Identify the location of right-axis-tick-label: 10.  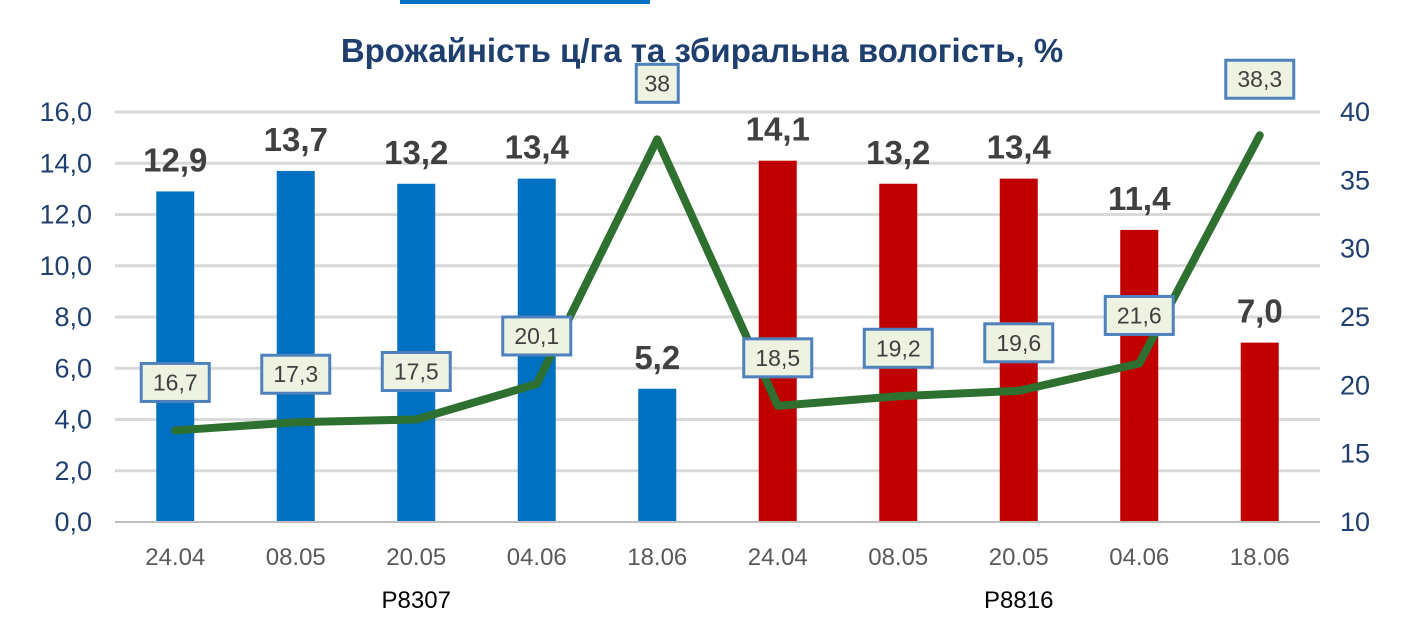
(1355, 522).